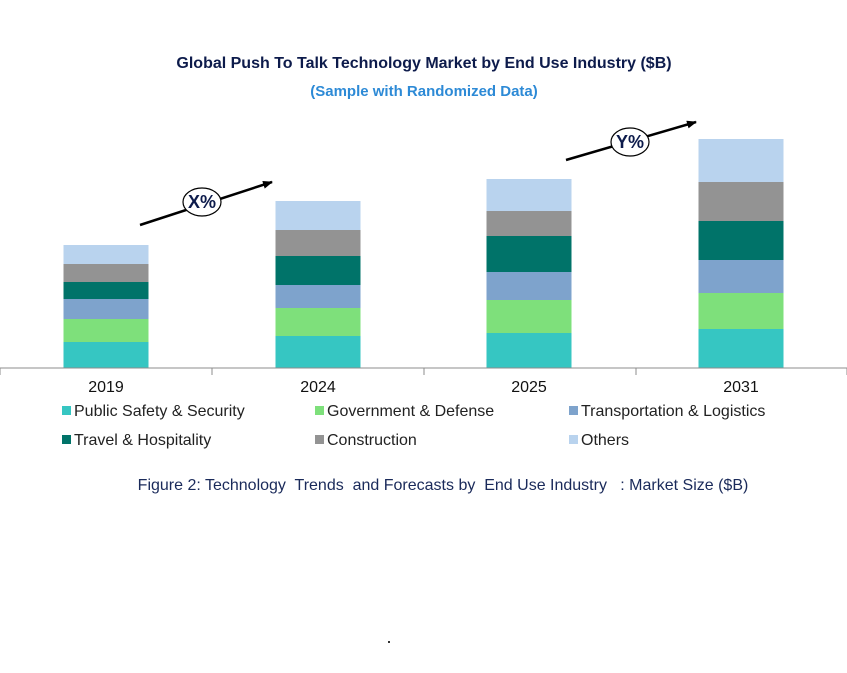 The image size is (847, 673). Describe the element at coordinates (410, 411) in the screenshot. I see `legend-label-1: Government & Defense` at that location.